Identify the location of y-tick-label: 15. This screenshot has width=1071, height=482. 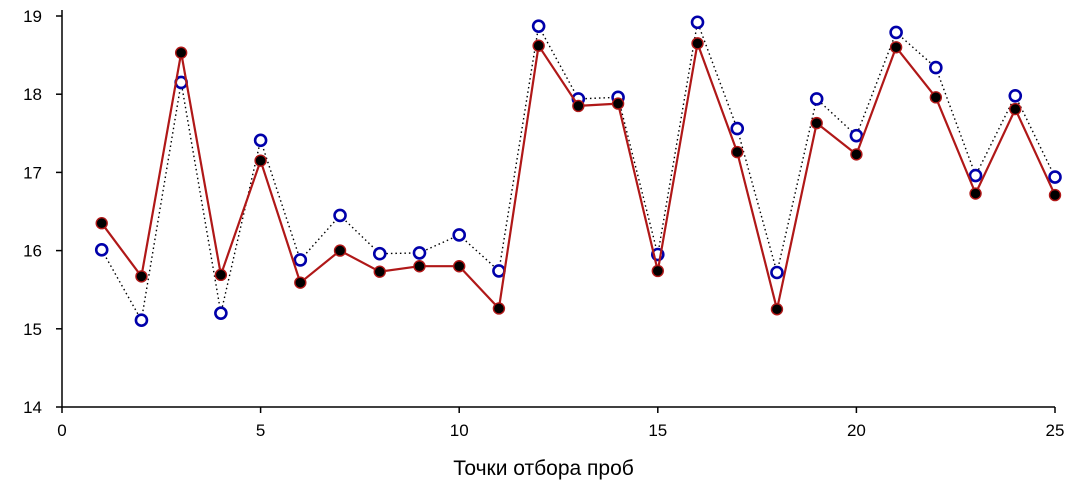
(32, 329).